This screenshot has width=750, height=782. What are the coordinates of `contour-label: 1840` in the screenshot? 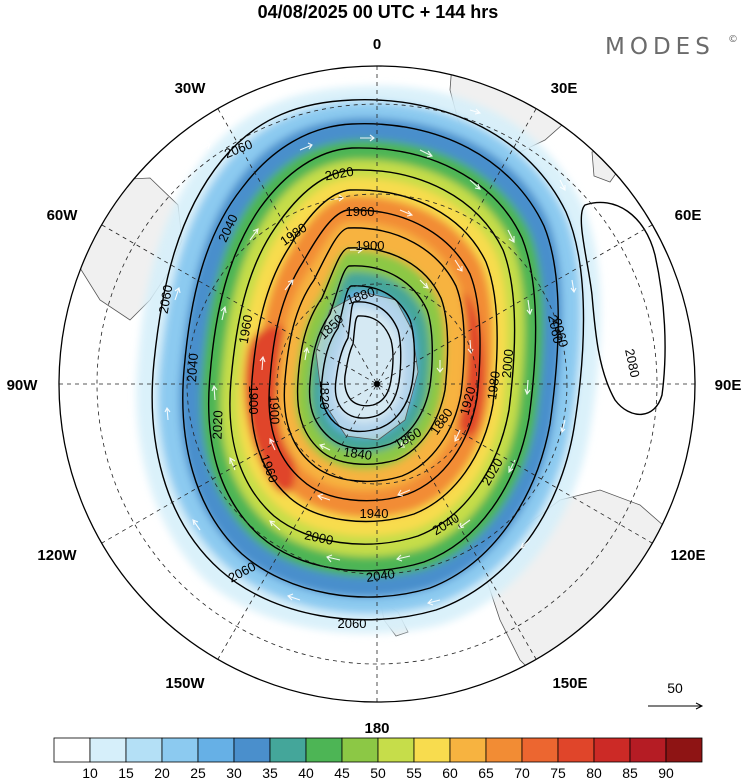 It's located at (357, 453).